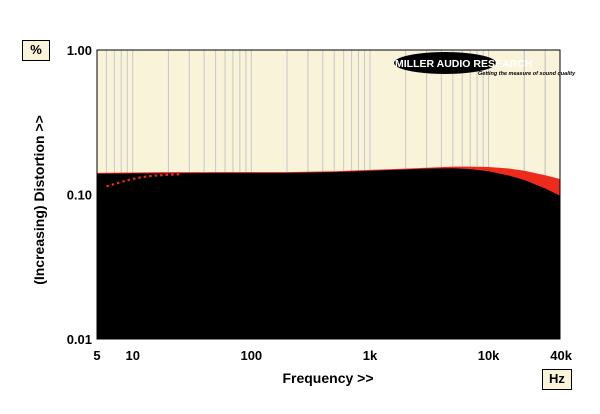  Describe the element at coordinates (79, 50) in the screenshot. I see `y-tick-label: 1.00` at that location.